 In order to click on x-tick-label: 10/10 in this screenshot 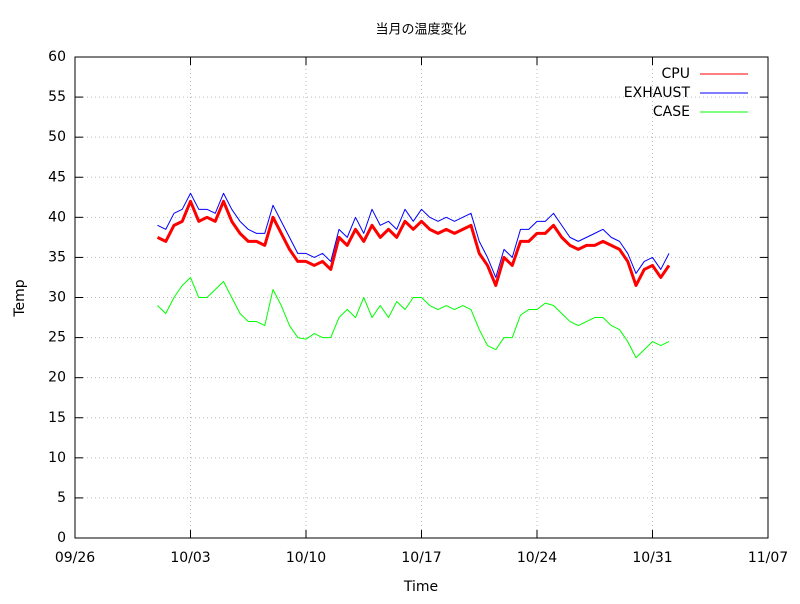, I will do `click(306, 558)`.